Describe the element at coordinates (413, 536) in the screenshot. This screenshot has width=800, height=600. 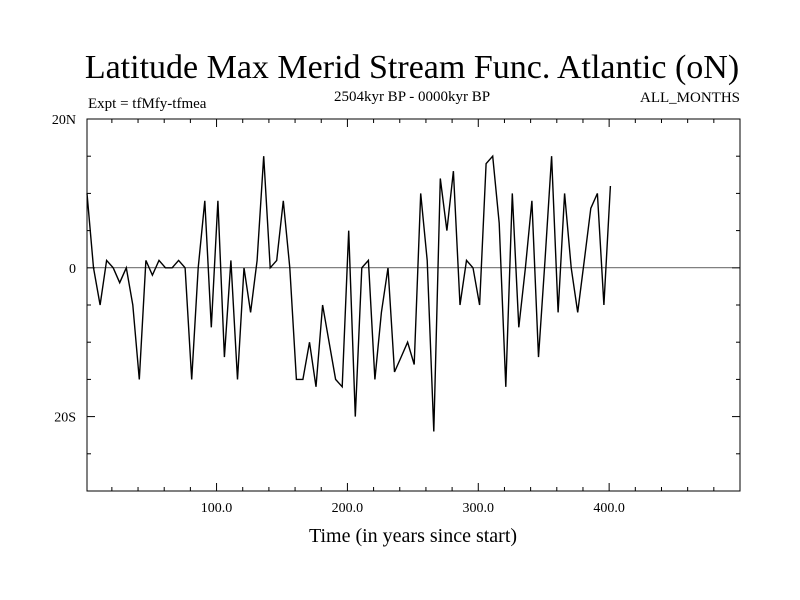
I see `x-axis-label: Time (in years since start)` at that location.